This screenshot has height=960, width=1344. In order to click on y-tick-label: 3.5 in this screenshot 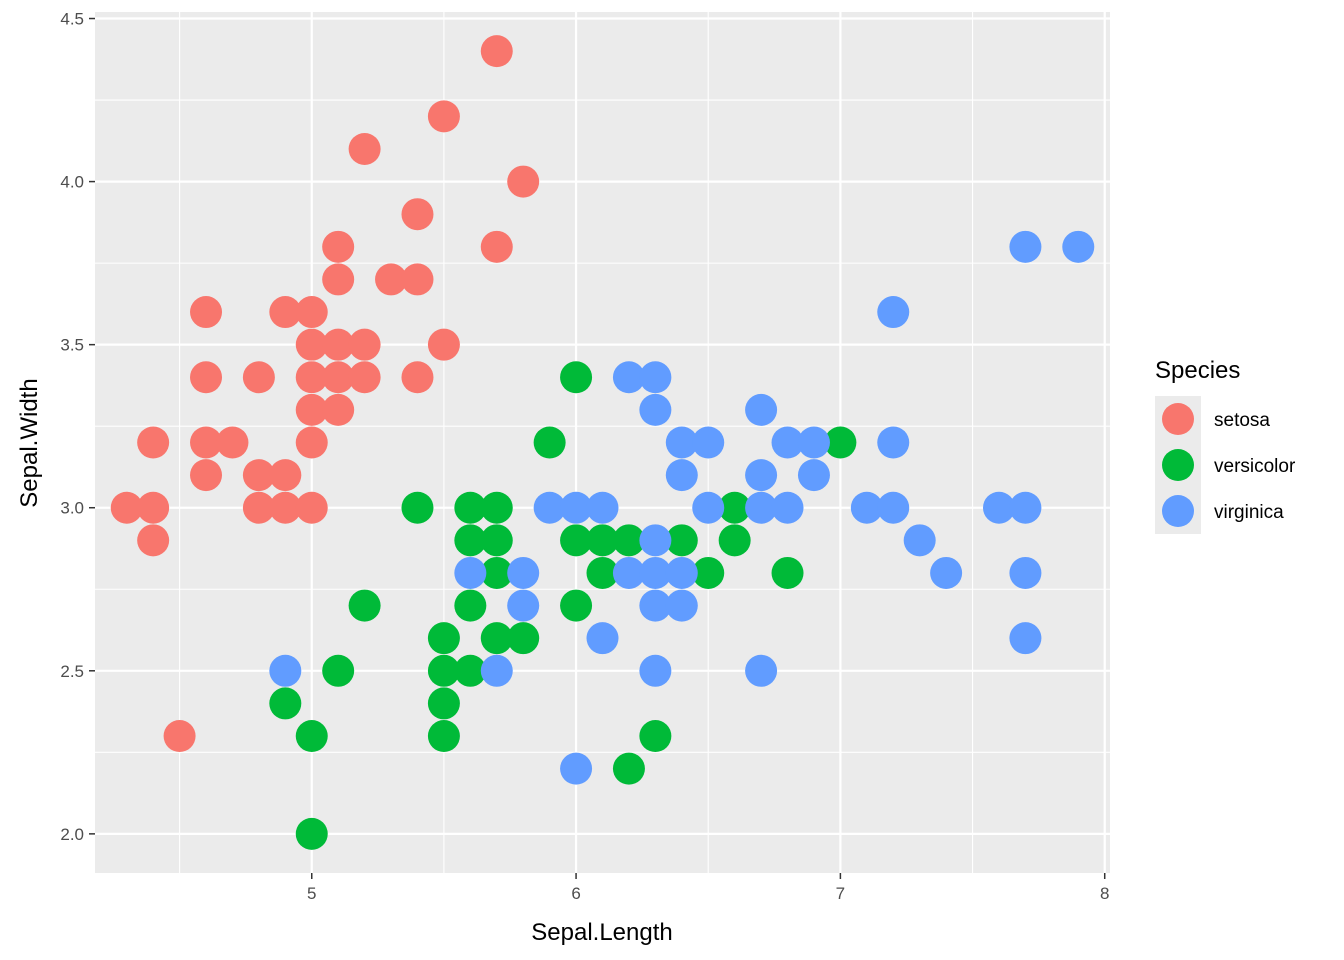, I will do `click(72, 345)`.